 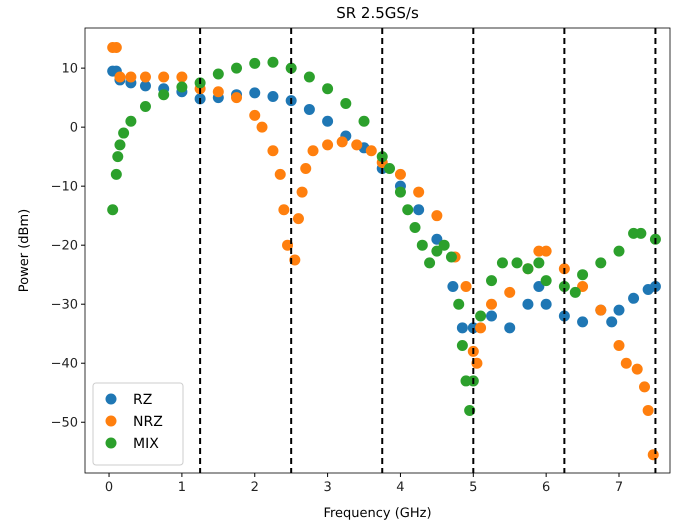 What do you see at coordinates (64, 246) in the screenshot?
I see `y-tick-label: −20` at bounding box center [64, 246].